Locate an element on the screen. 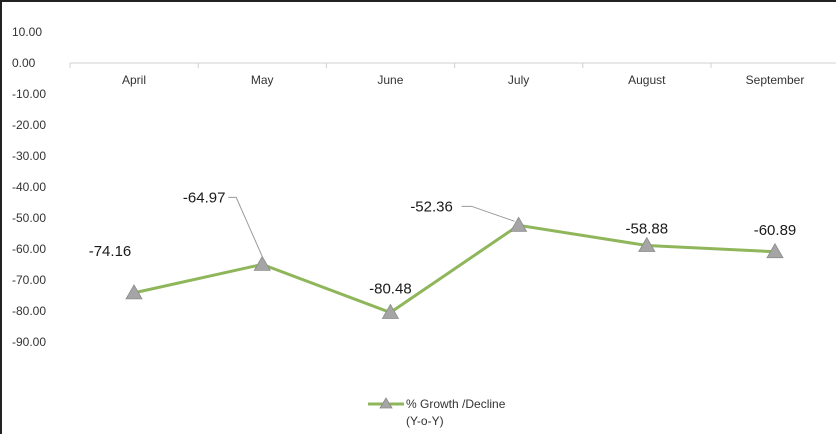  y-tick-label: -40.00 is located at coordinates (29, 187).